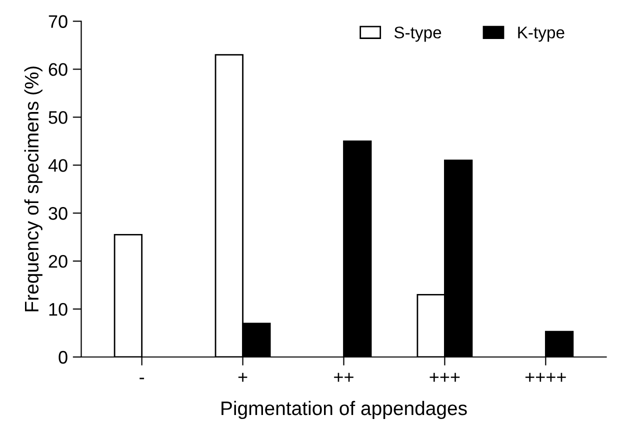 This screenshot has width=625, height=425. Describe the element at coordinates (58, 261) in the screenshot. I see `y-tick-label: 20` at that location.